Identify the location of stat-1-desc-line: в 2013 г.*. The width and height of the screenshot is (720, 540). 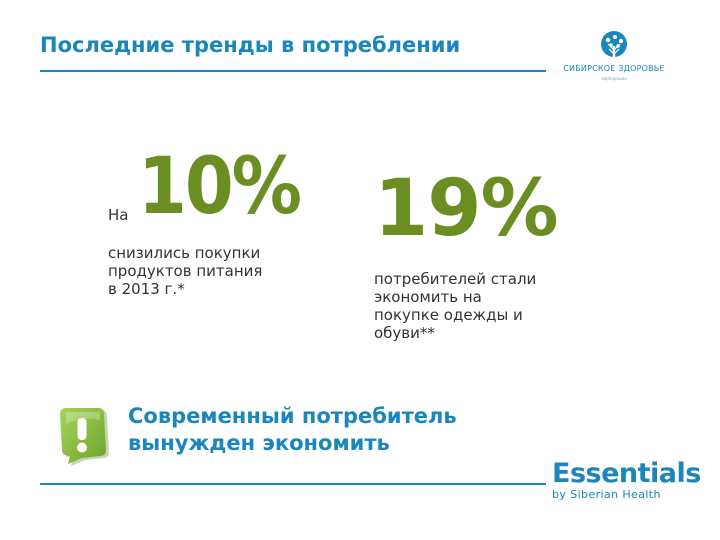
(146, 289).